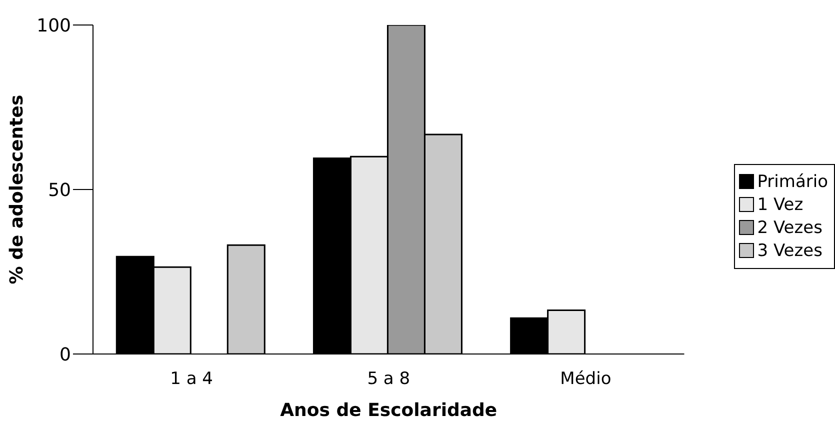 The height and width of the screenshot is (432, 835). Describe the element at coordinates (389, 410) in the screenshot. I see `x-axis-title: Anos de Escolaridade` at that location.